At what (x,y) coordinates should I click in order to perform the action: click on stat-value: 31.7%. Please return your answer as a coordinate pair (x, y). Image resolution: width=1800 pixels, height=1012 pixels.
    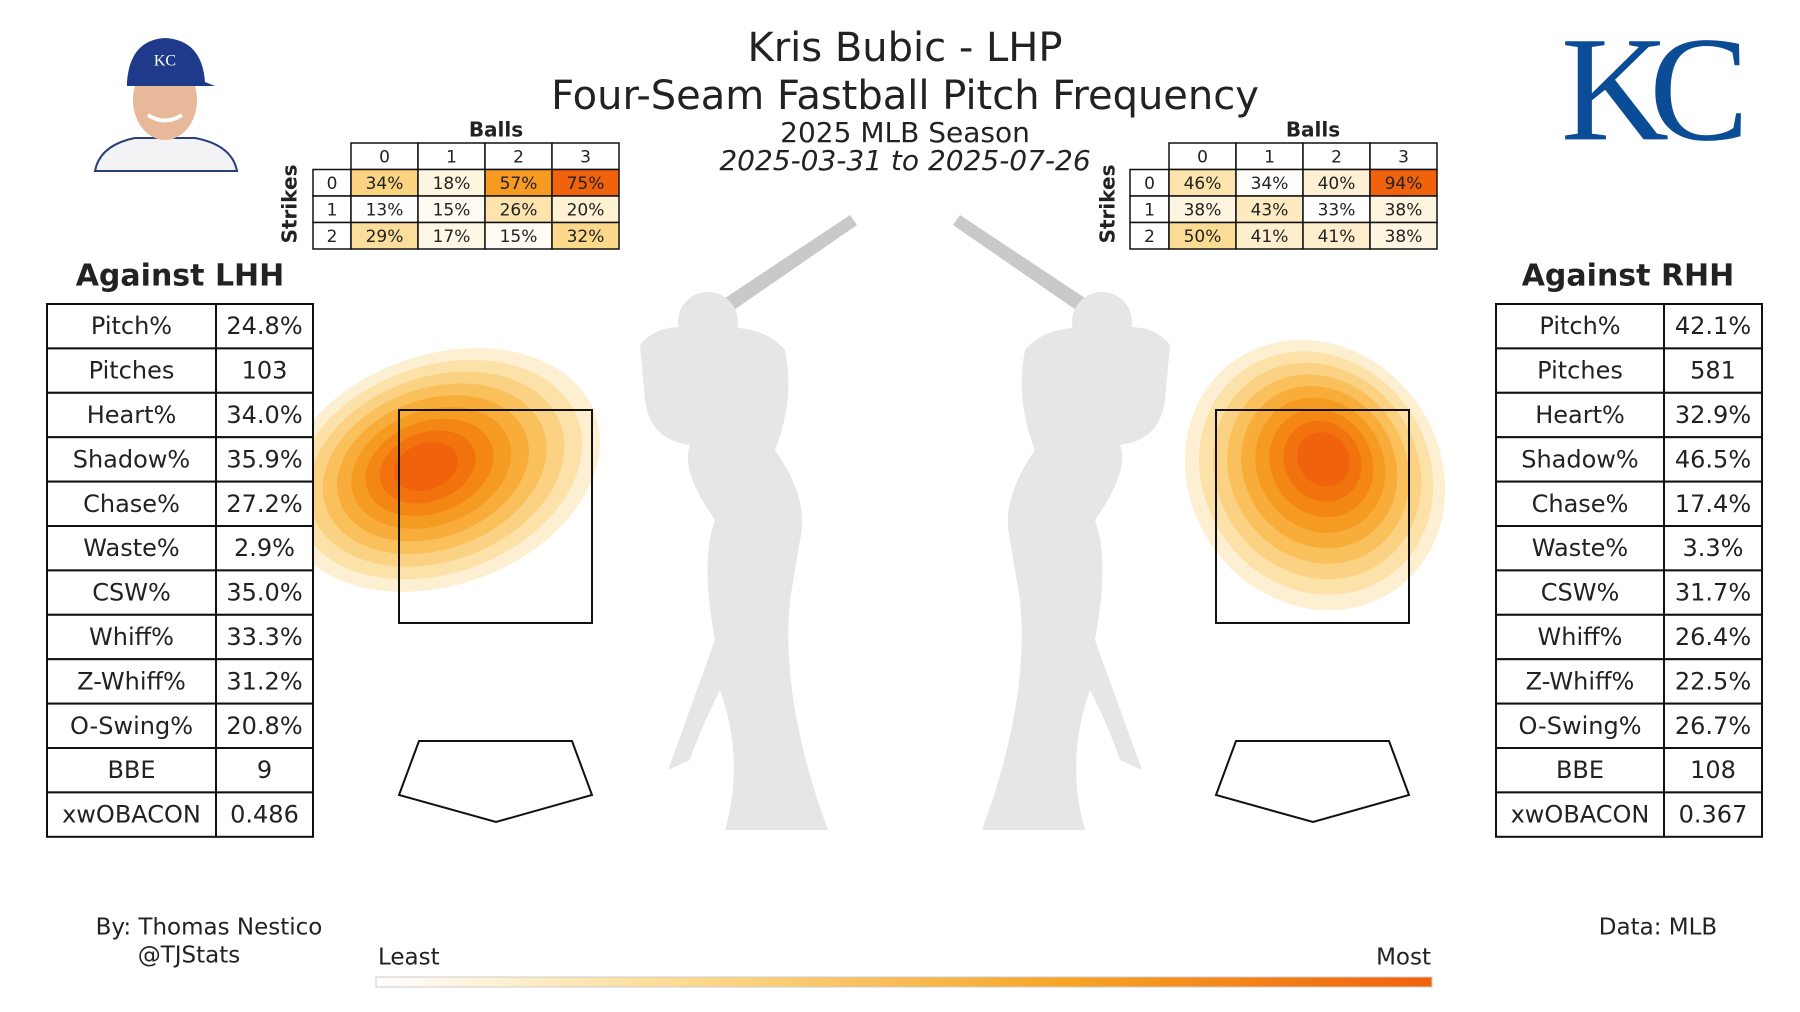
    Looking at the image, I should click on (1713, 593).